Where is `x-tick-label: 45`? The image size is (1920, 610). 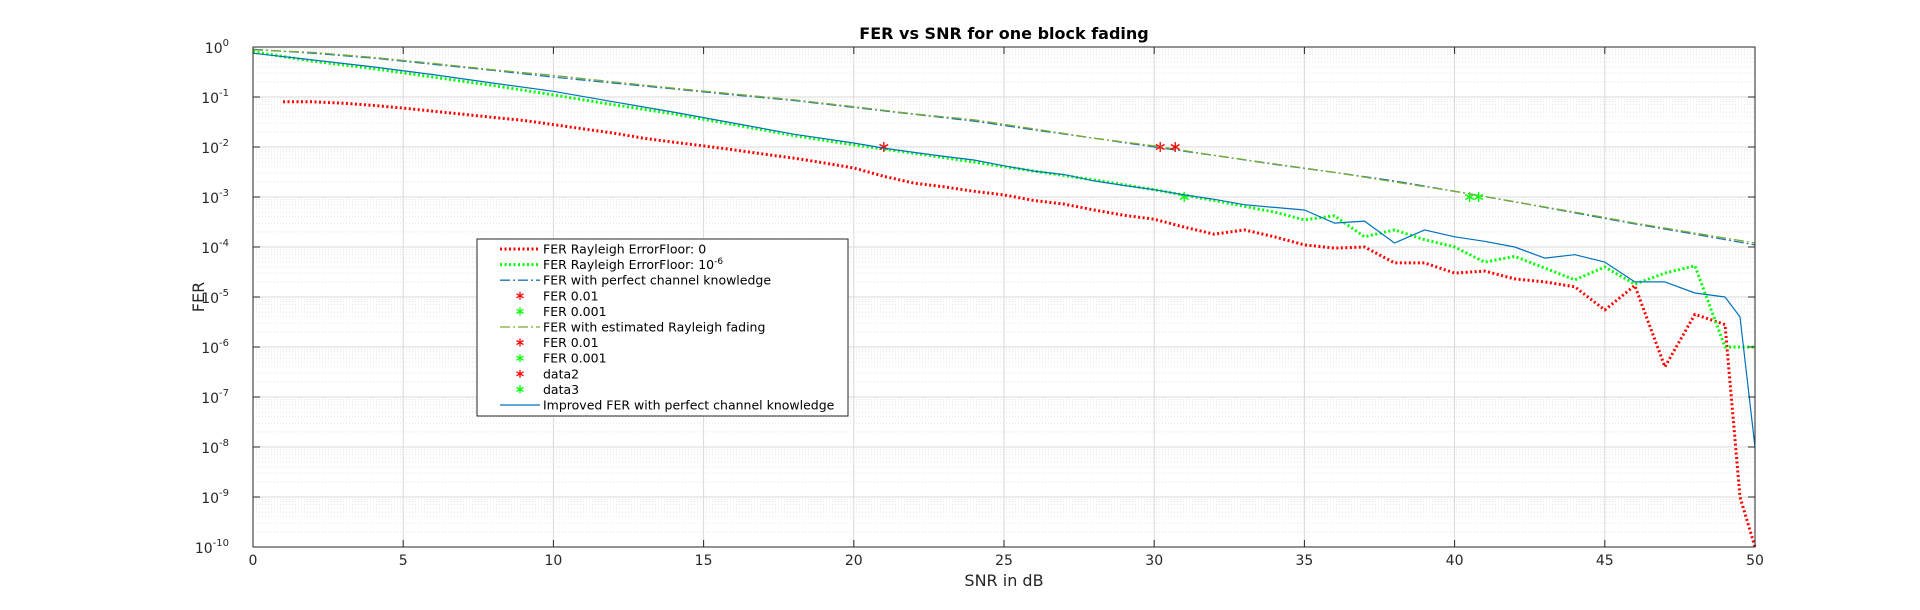 x-tick-label: 45 is located at coordinates (1605, 561).